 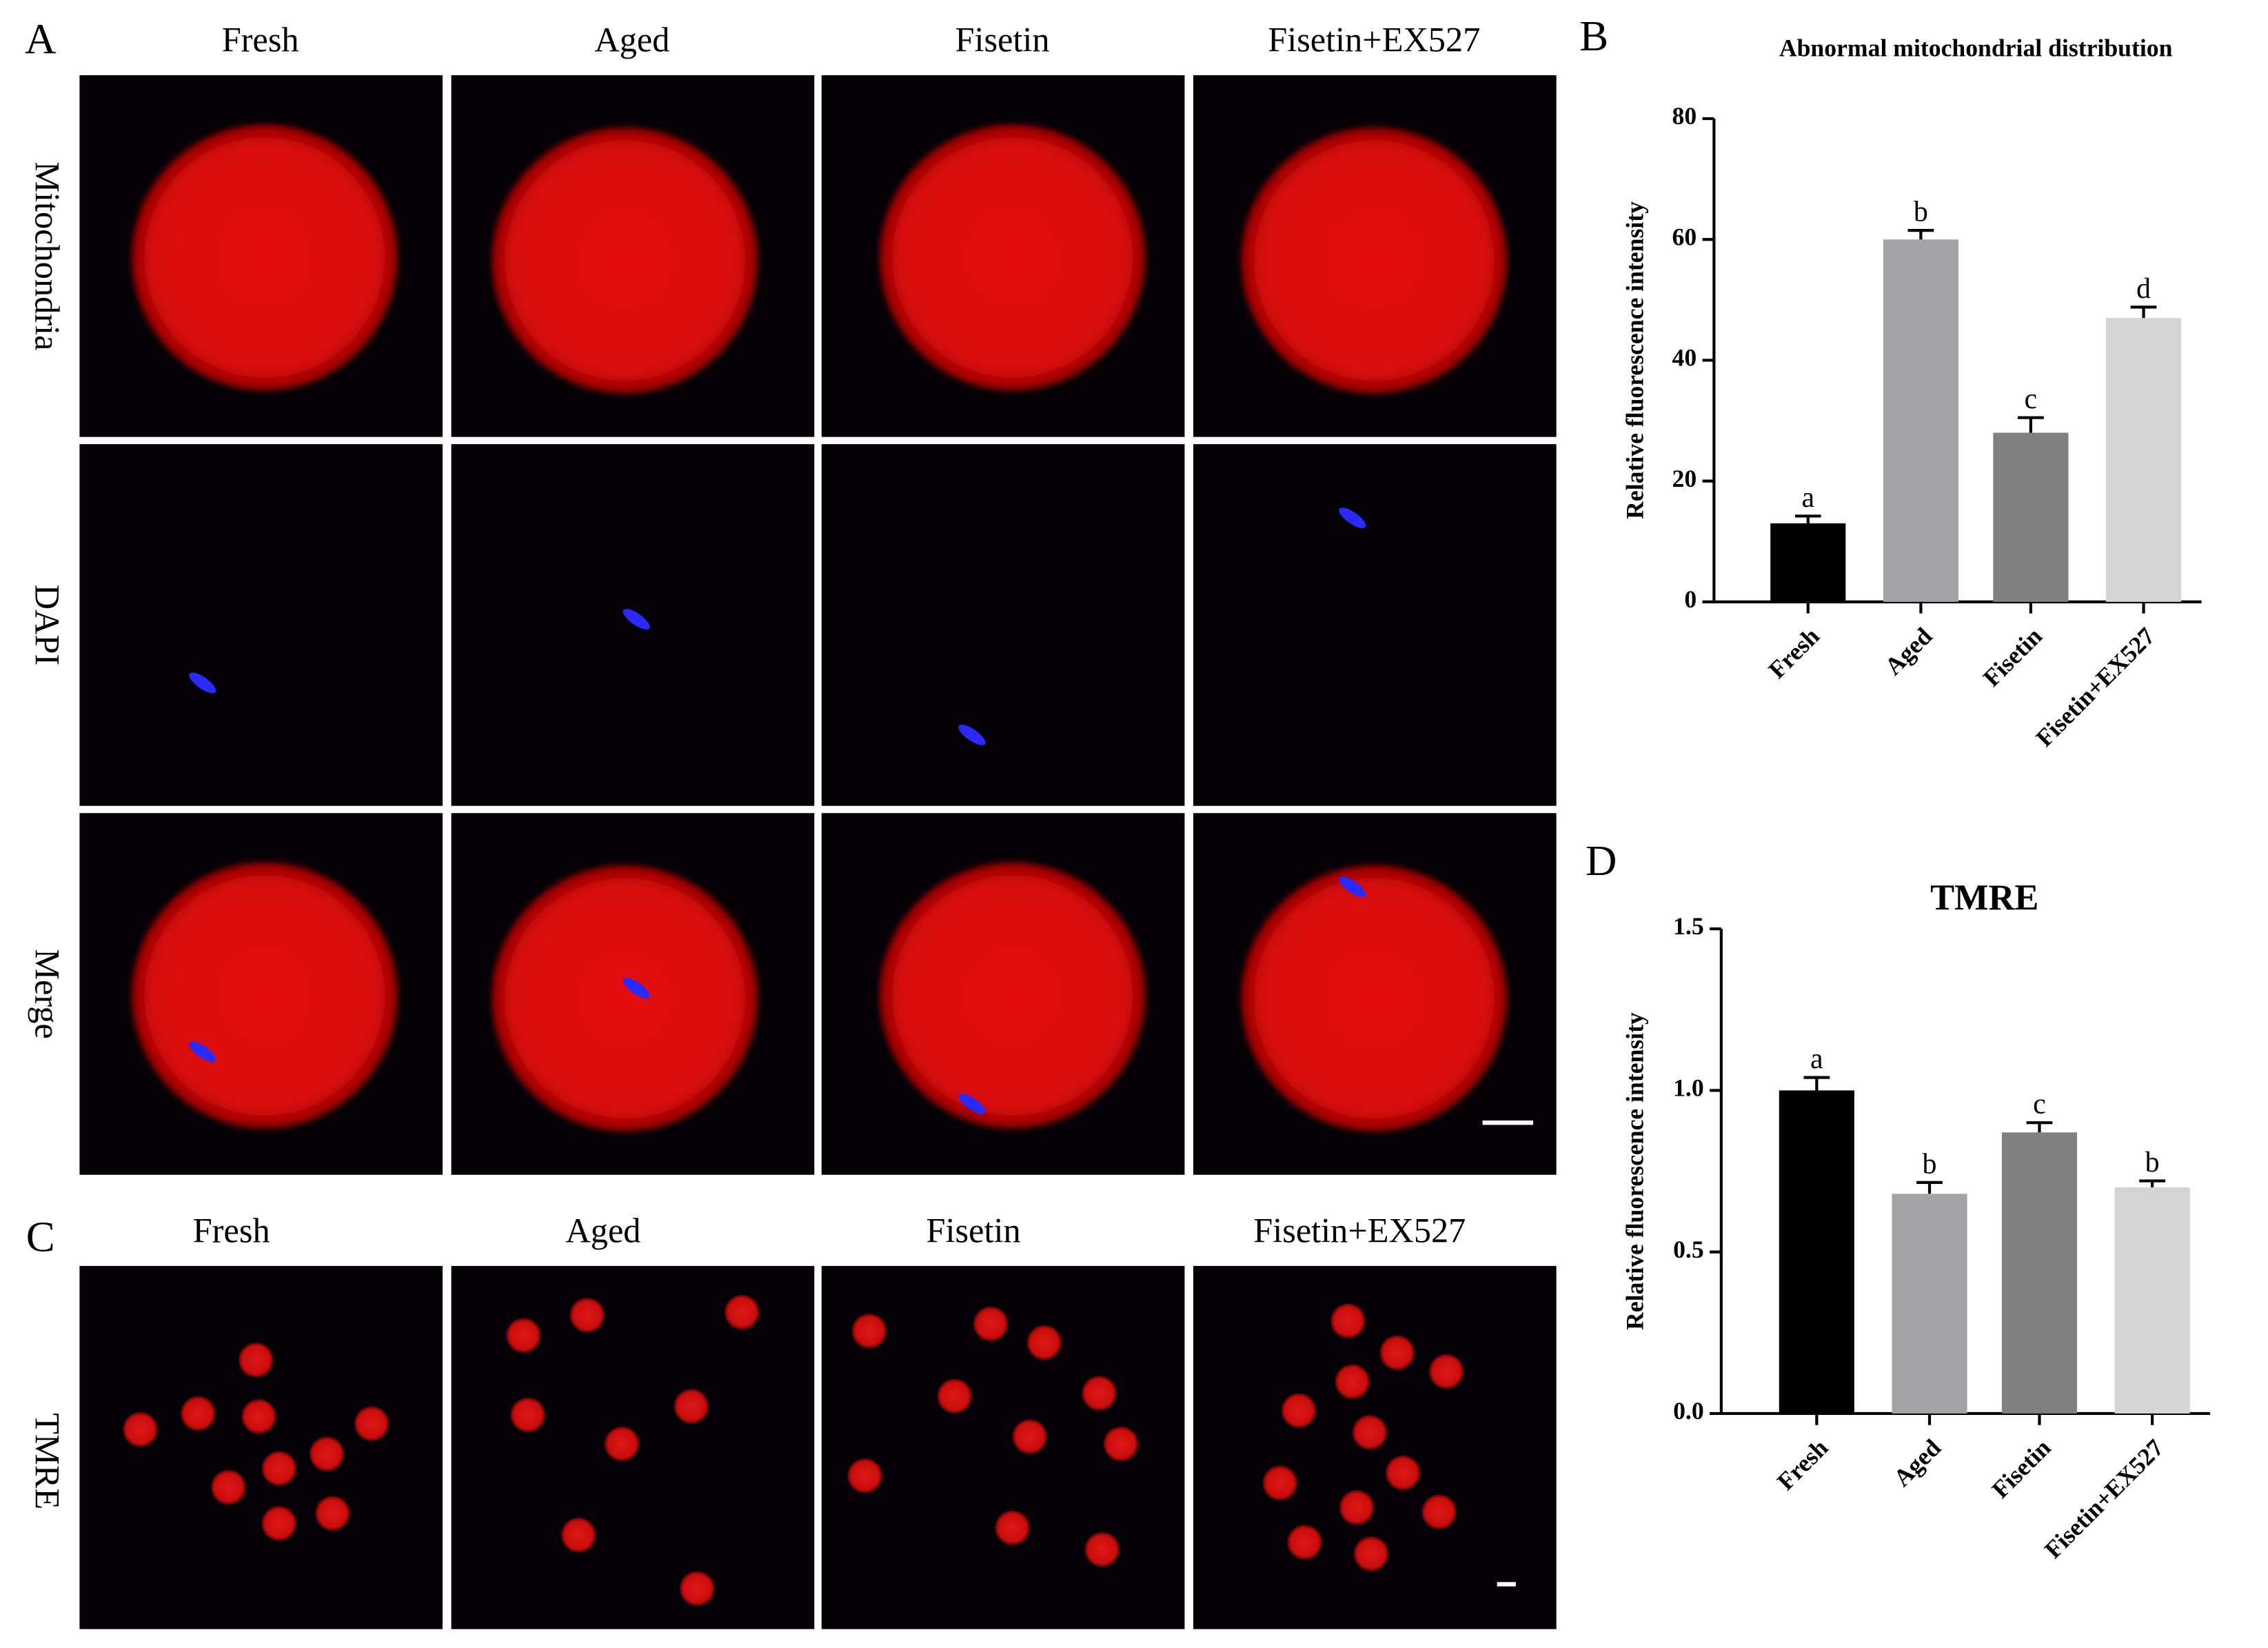 What do you see at coordinates (1002, 40) in the screenshot?
I see `column-header: Fisetin` at bounding box center [1002, 40].